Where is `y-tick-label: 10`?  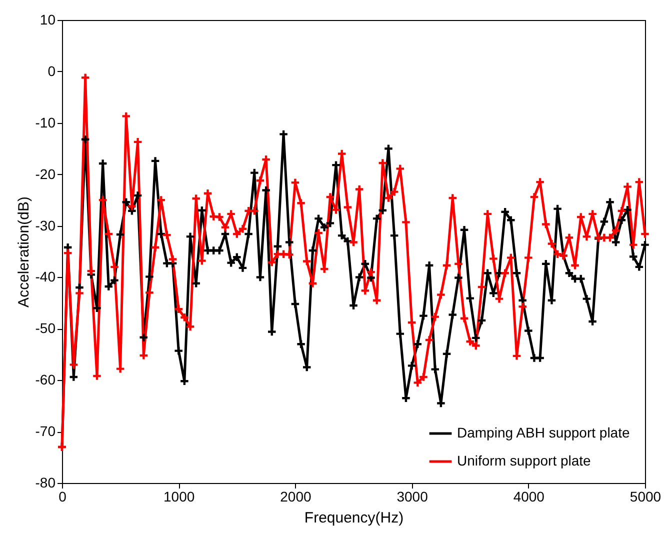
y-tick-label: 10 is located at coordinates (48, 20).